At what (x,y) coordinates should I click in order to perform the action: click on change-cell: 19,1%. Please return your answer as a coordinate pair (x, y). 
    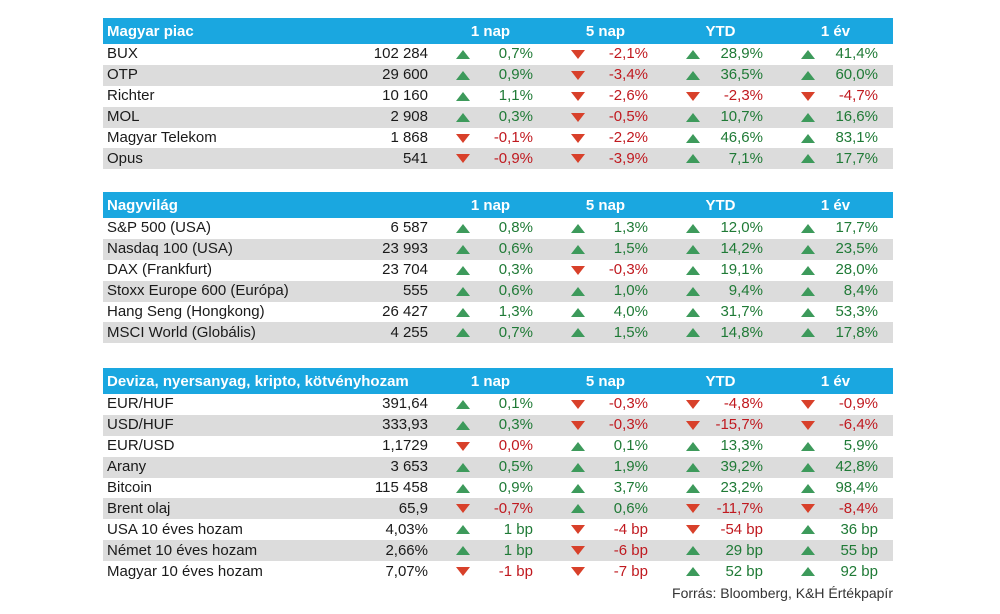
    Looking at the image, I should click on (720, 270).